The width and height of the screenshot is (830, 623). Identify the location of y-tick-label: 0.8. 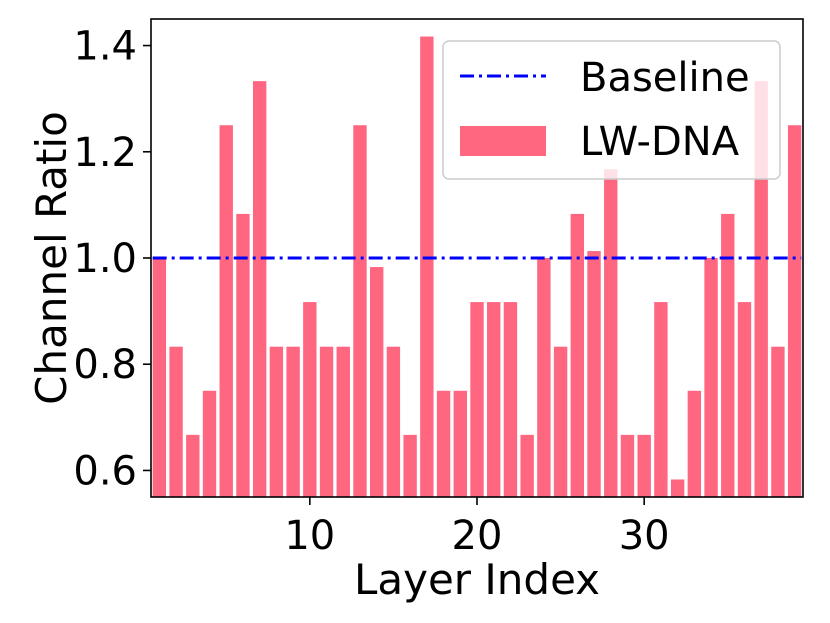
(105, 365).